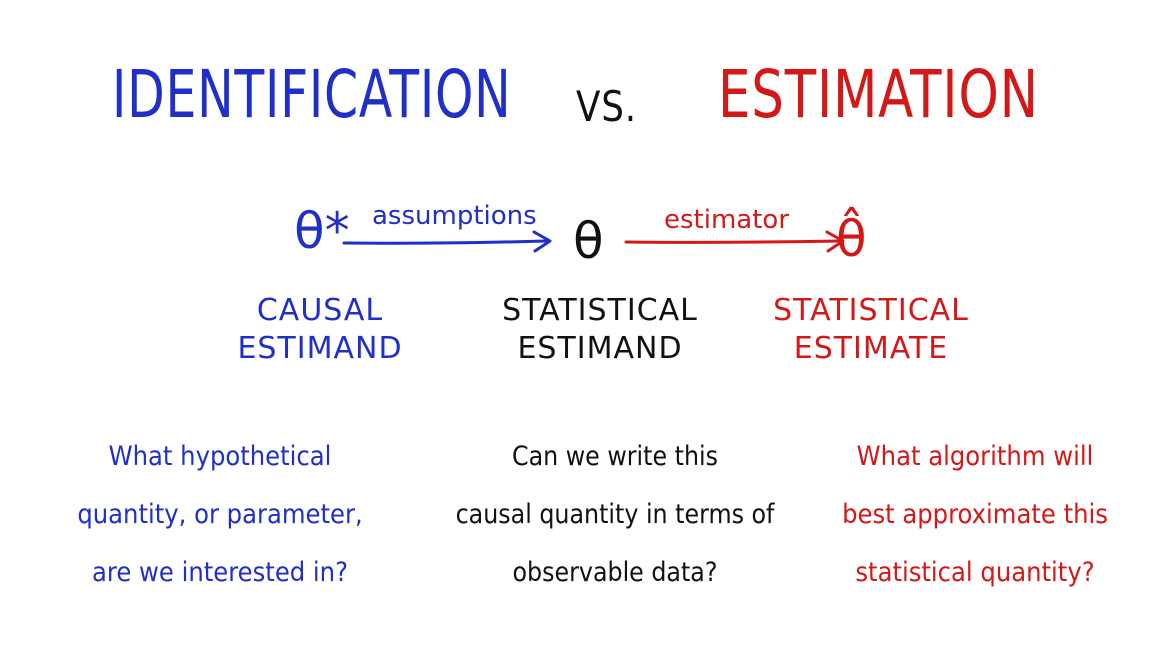 The height and width of the screenshot is (648, 1152). Describe the element at coordinates (600, 349) in the screenshot. I see `statistical-term-line2: ESTIMAND` at that location.